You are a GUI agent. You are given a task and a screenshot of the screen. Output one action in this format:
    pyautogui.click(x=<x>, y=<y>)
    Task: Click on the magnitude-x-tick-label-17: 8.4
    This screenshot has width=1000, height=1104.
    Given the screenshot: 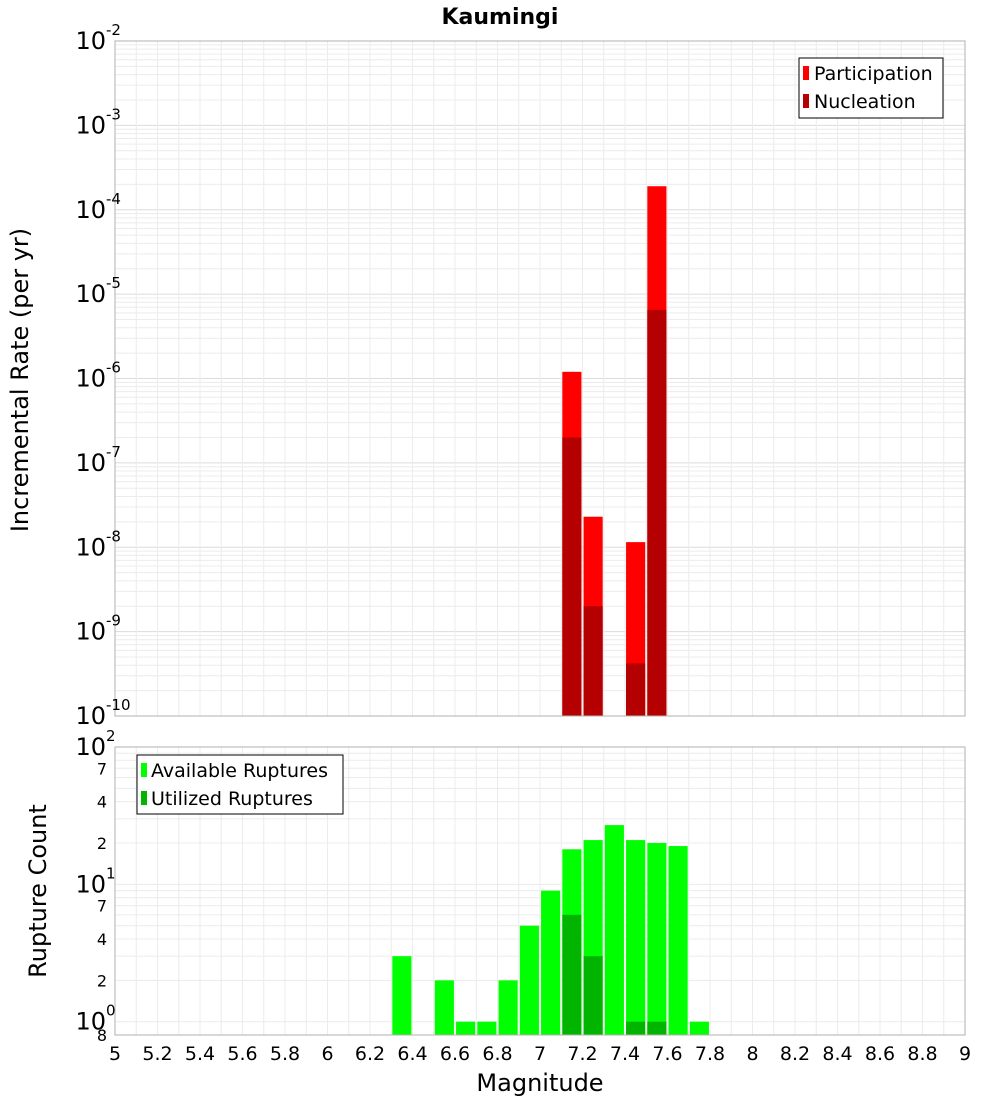 What is the action you would take?
    pyautogui.click(x=837, y=1054)
    